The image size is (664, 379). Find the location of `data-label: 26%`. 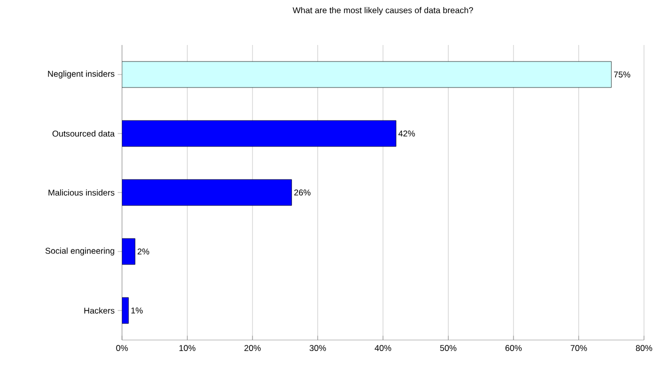

data-label: 26% is located at coordinates (302, 193).